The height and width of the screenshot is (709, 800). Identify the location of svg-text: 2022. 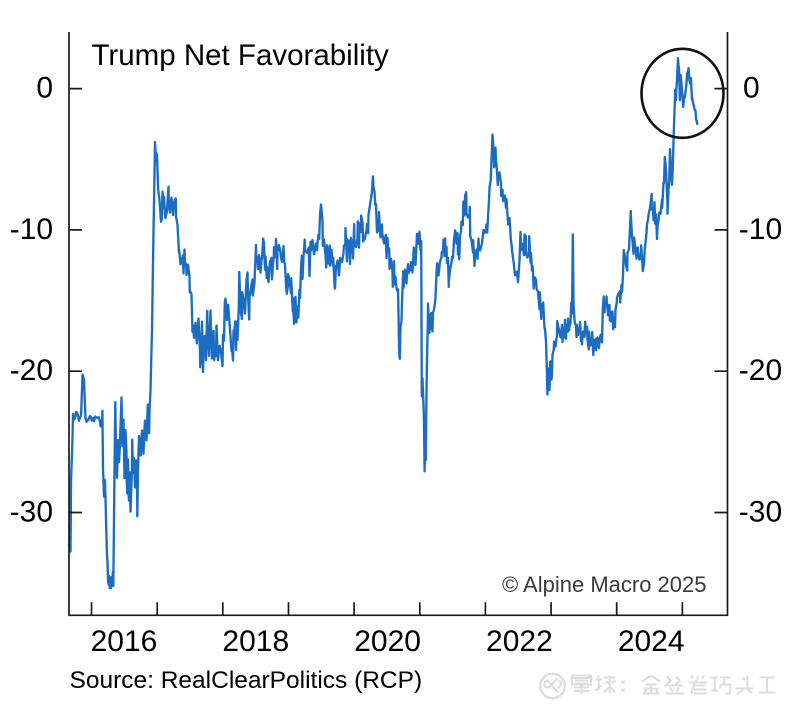
(519, 641).